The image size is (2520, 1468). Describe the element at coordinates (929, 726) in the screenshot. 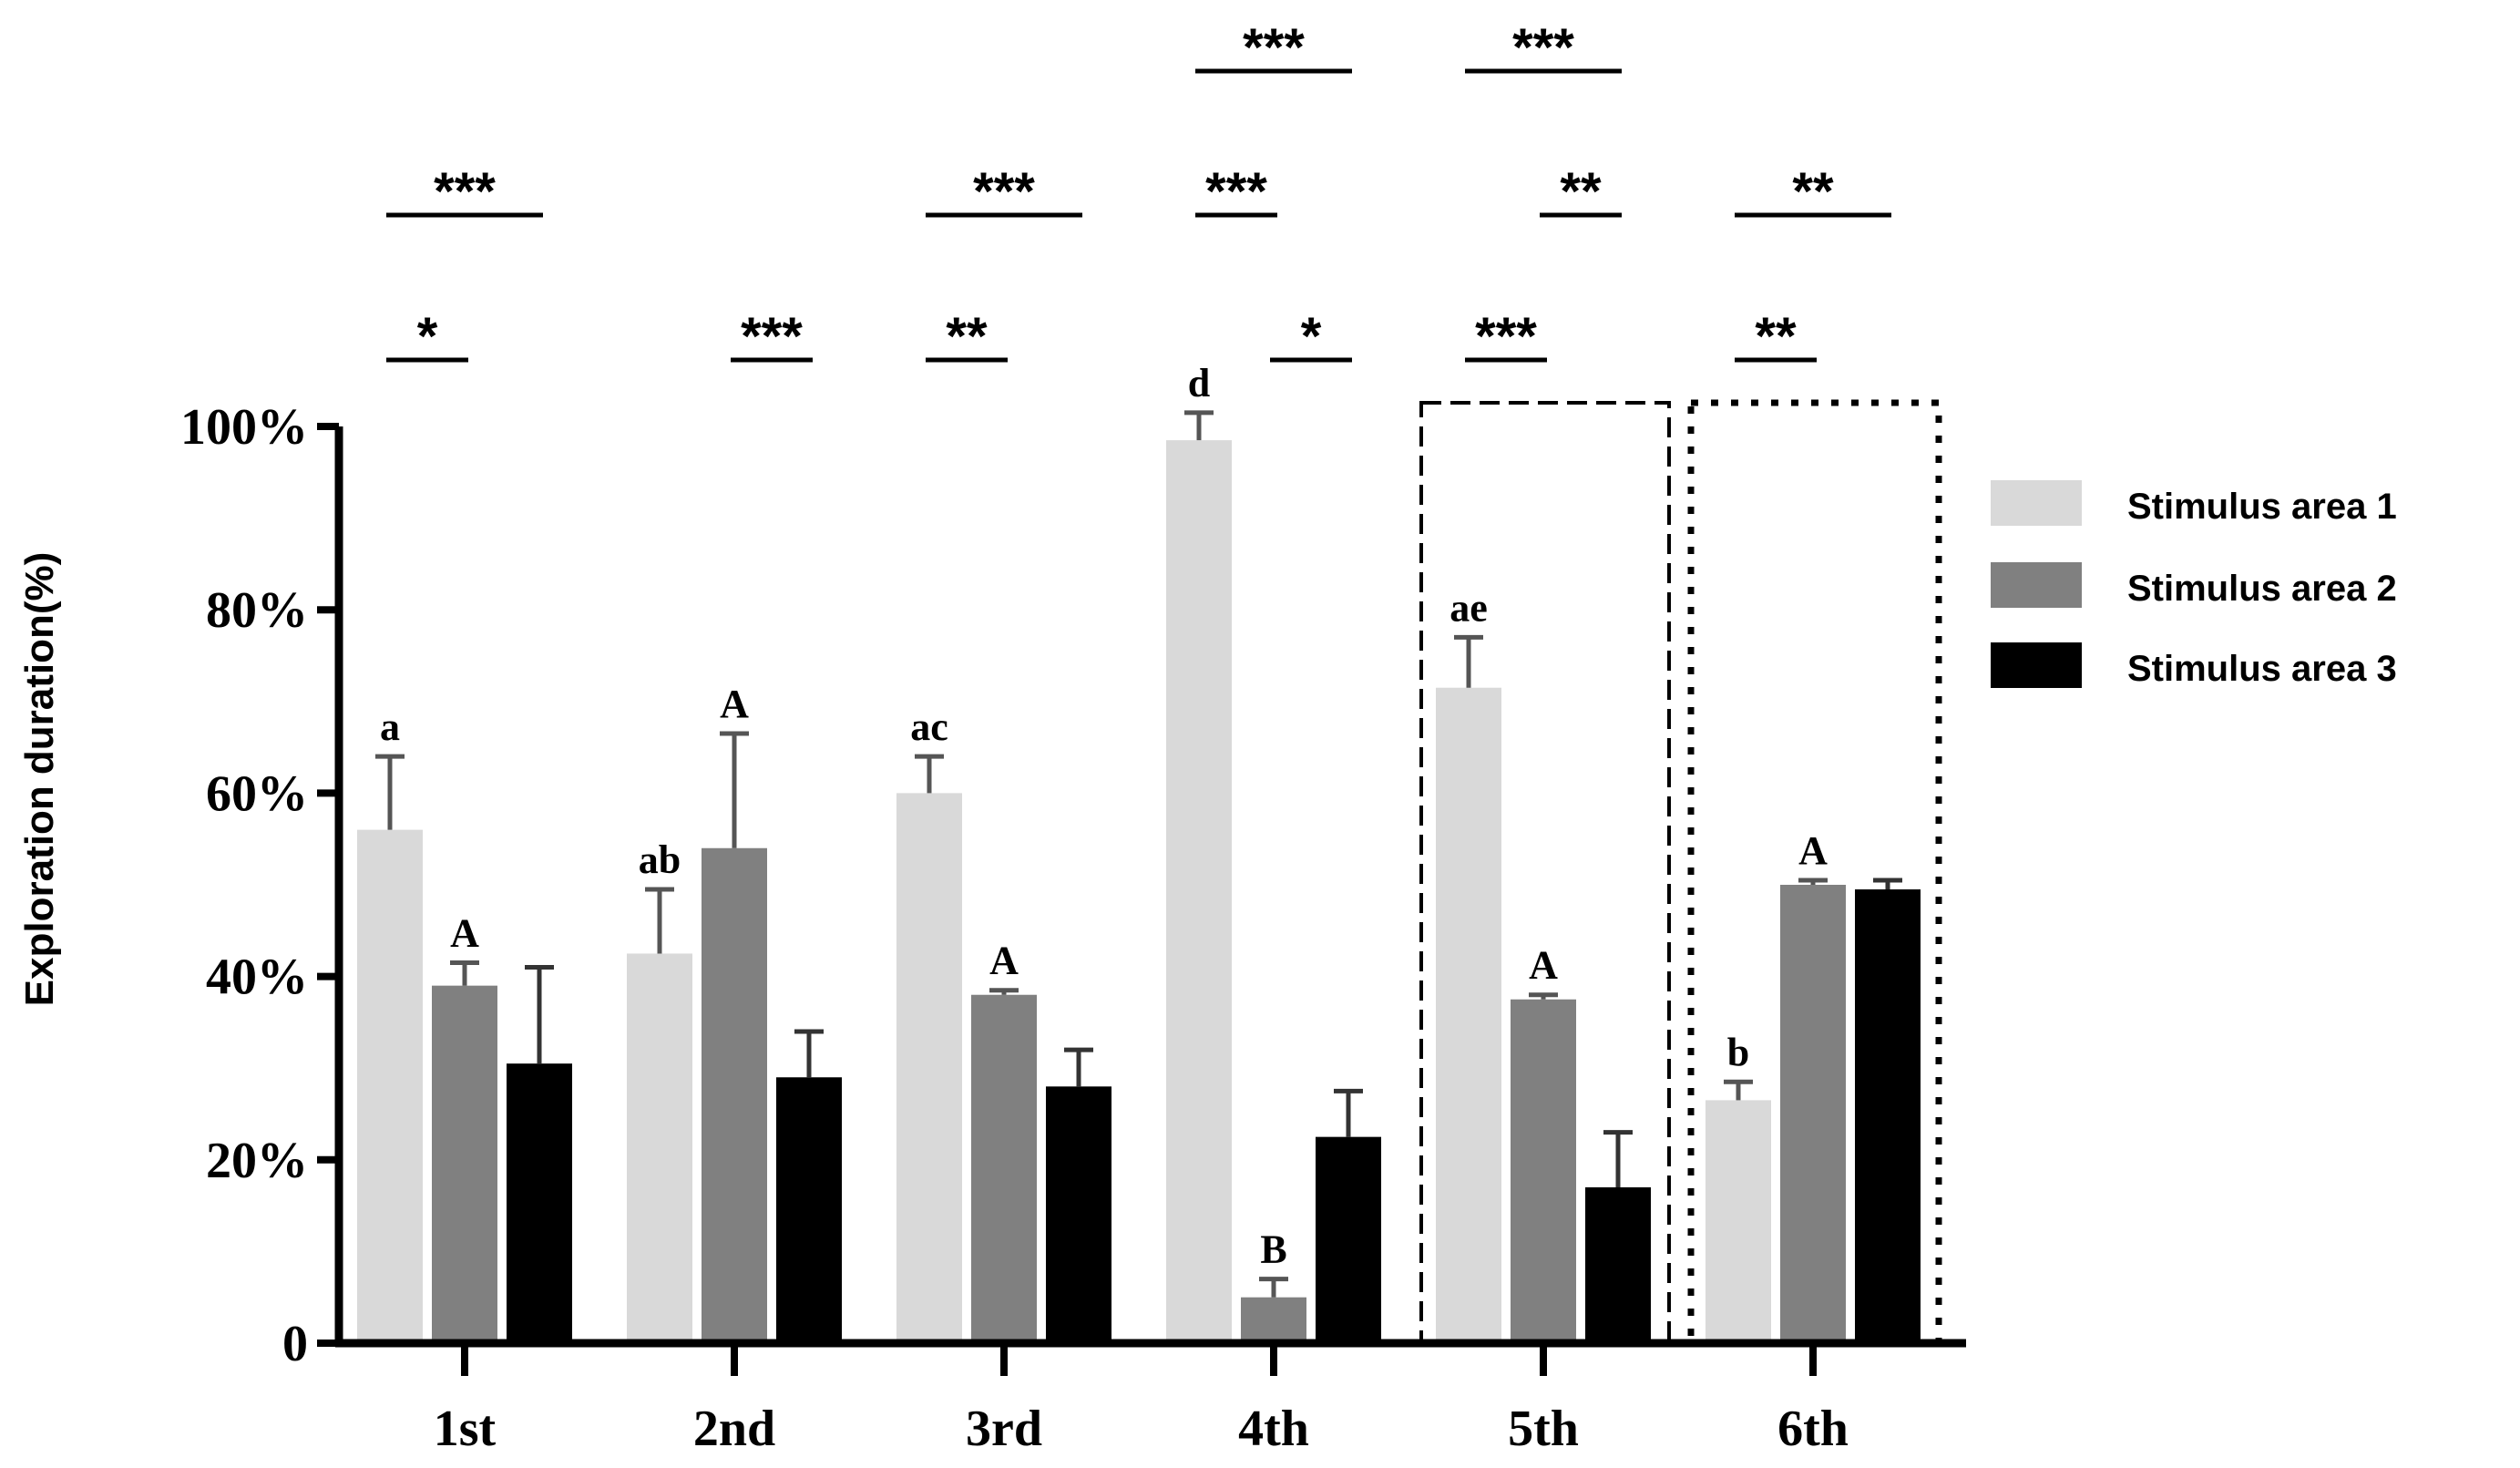

I see `significance-letter: ac` at that location.